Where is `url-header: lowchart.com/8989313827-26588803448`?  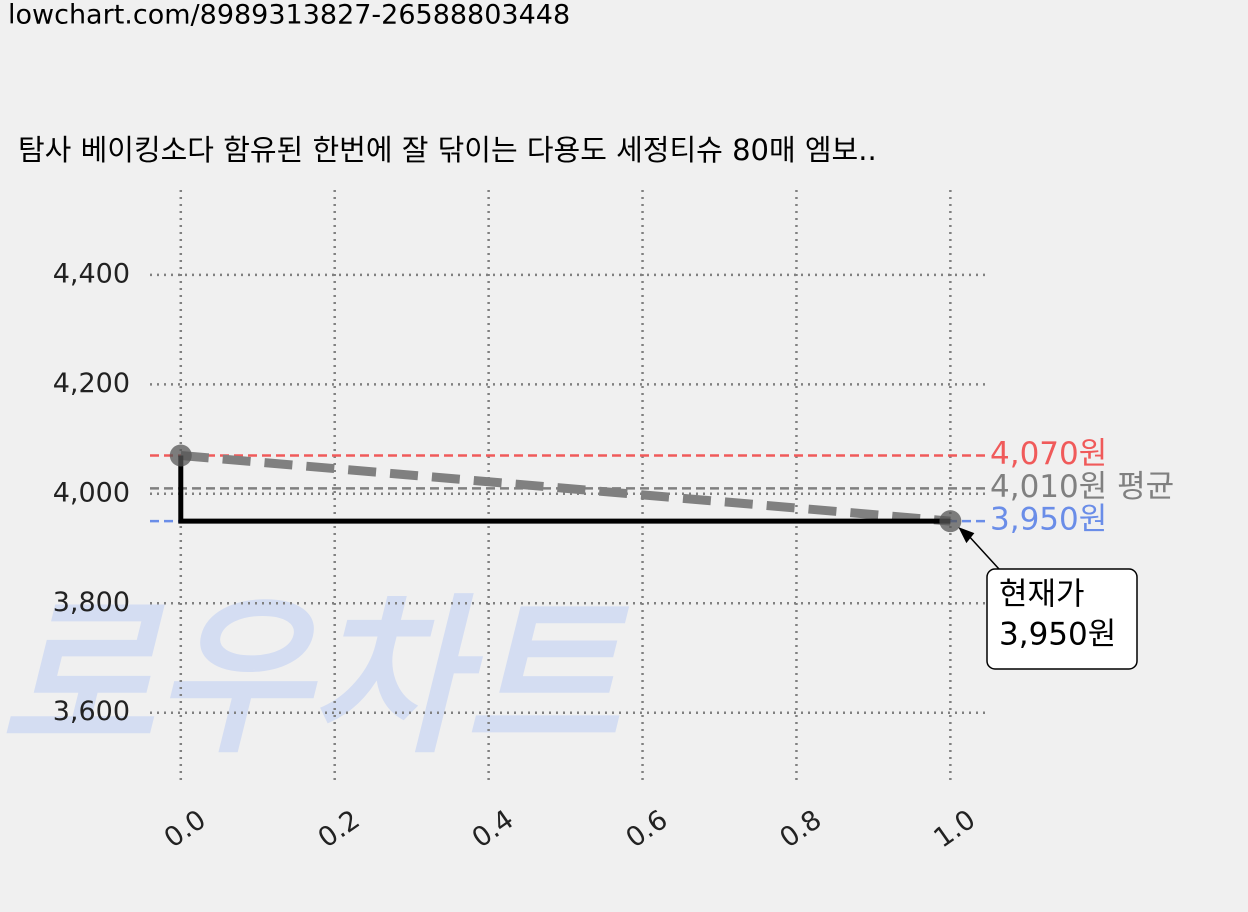
url-header: lowchart.com/8989313827-26588803448 is located at coordinates (289, 15).